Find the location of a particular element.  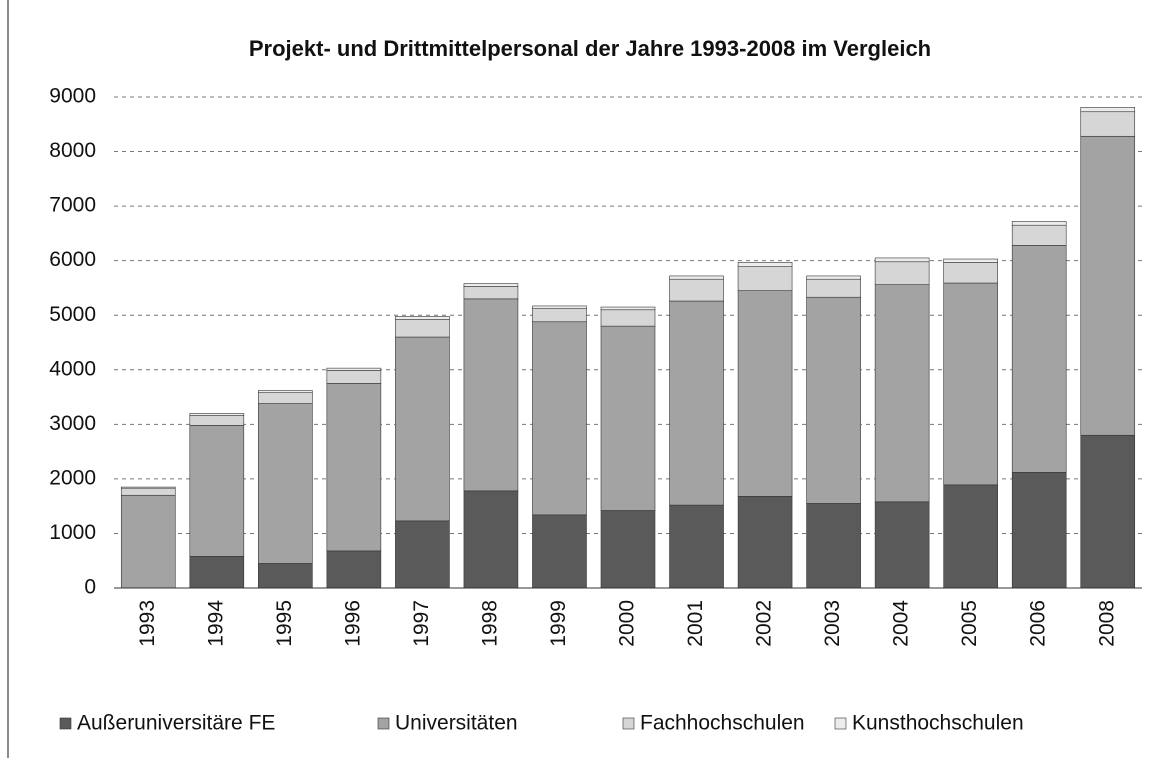

x-tick-label: 2003 is located at coordinates (832, 623).